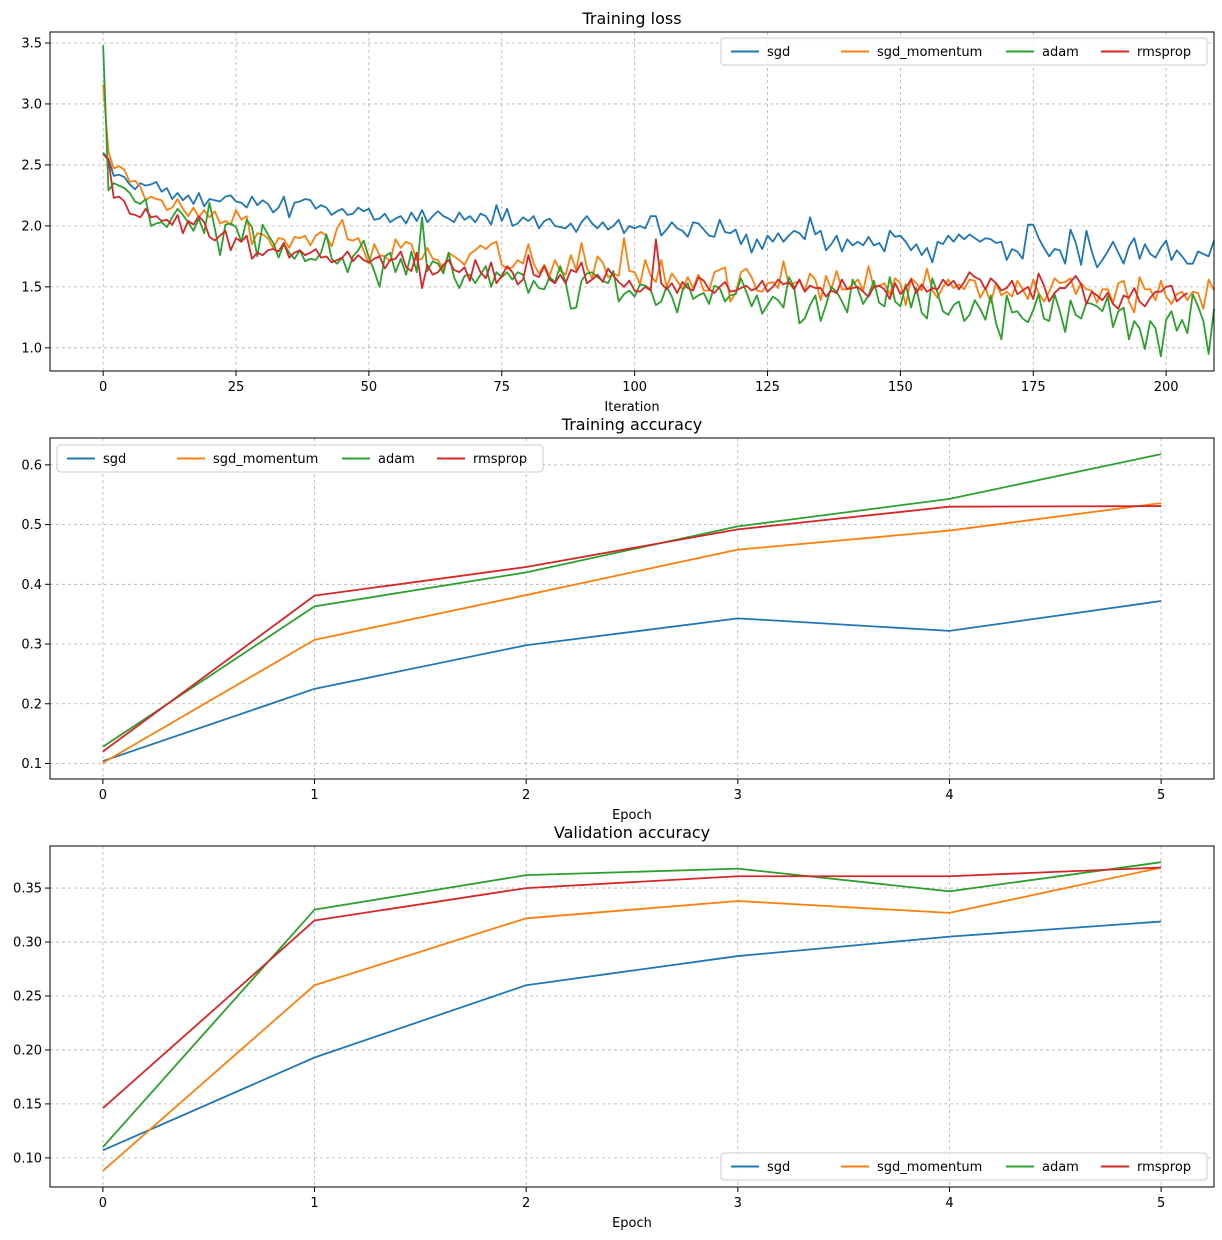  What do you see at coordinates (31, 465) in the screenshot?
I see `y-tick-label: 0.6` at bounding box center [31, 465].